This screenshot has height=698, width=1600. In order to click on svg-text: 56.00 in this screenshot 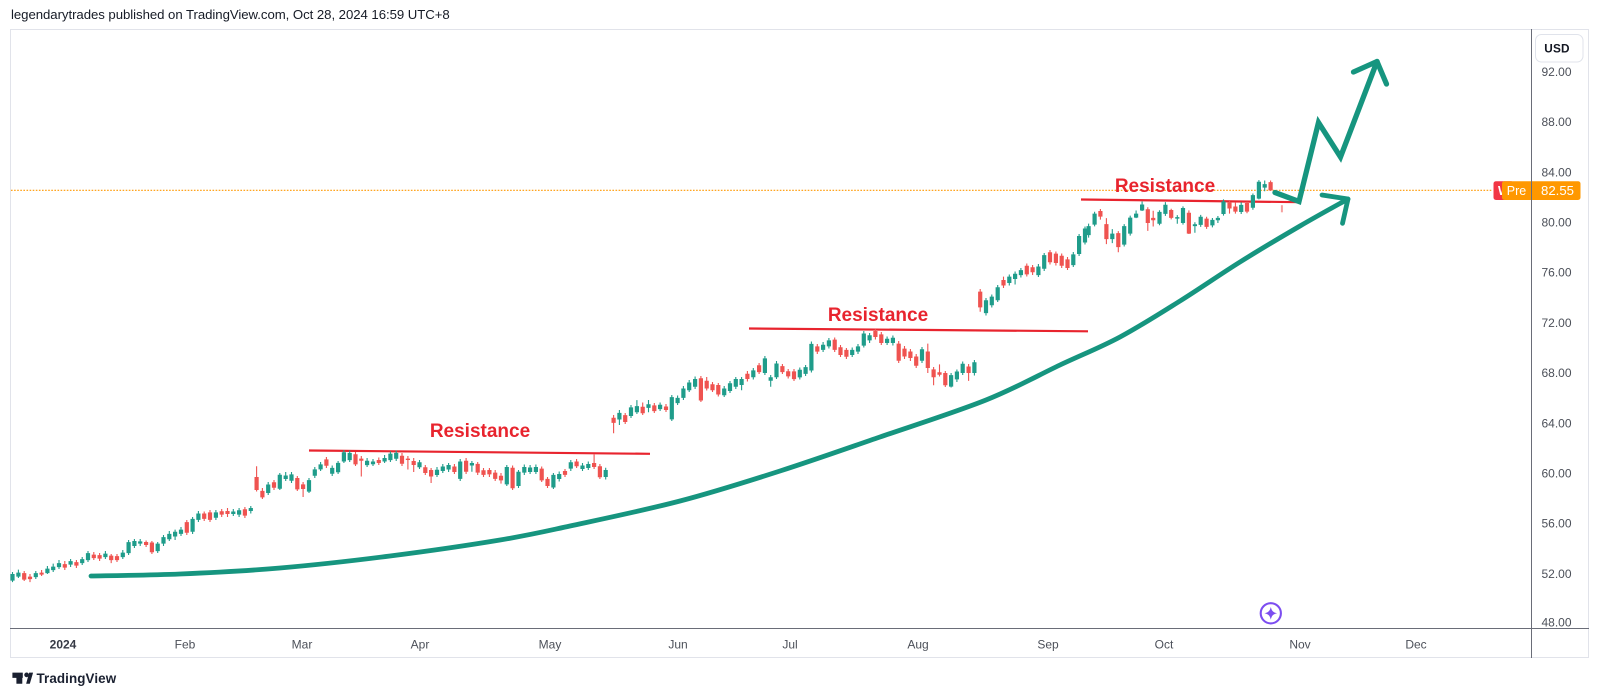, I will do `click(1556, 524)`.